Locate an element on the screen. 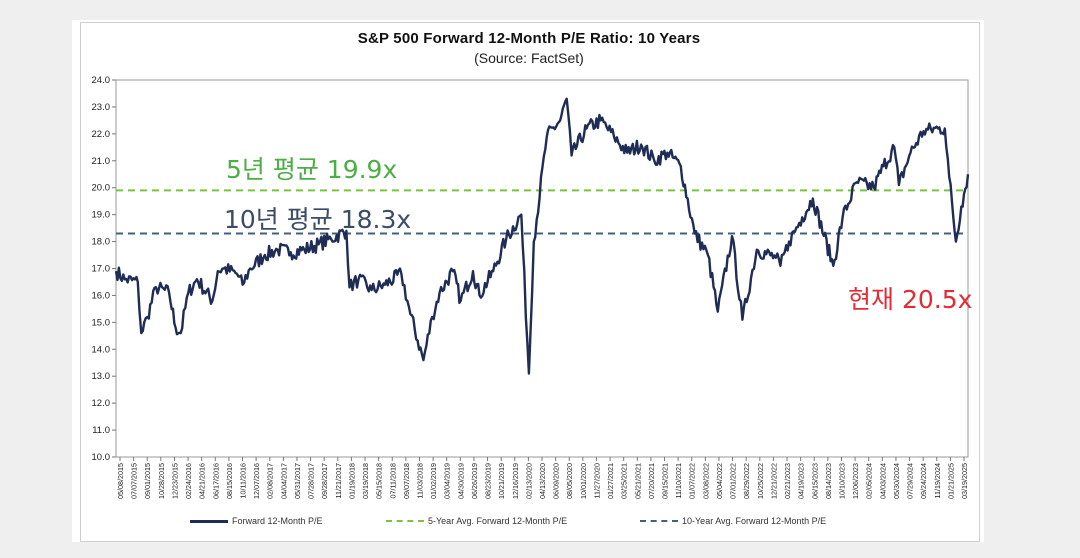  x-tick-label: 06/09/2020 is located at coordinates (556, 481).